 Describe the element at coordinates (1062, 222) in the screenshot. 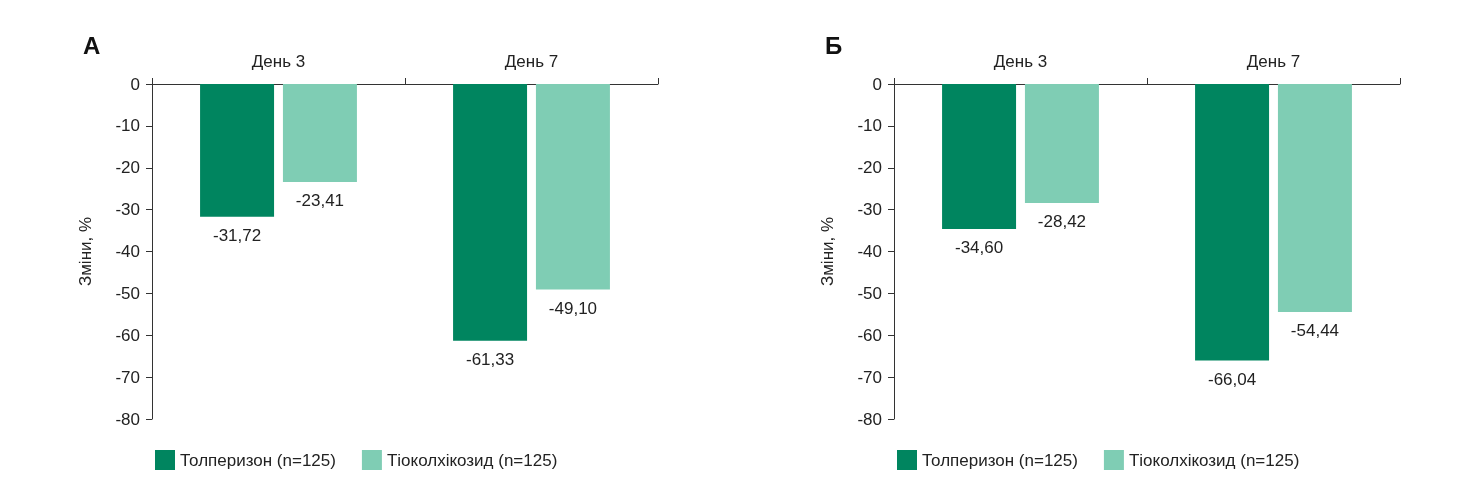

I see `data-label: -28,42` at that location.